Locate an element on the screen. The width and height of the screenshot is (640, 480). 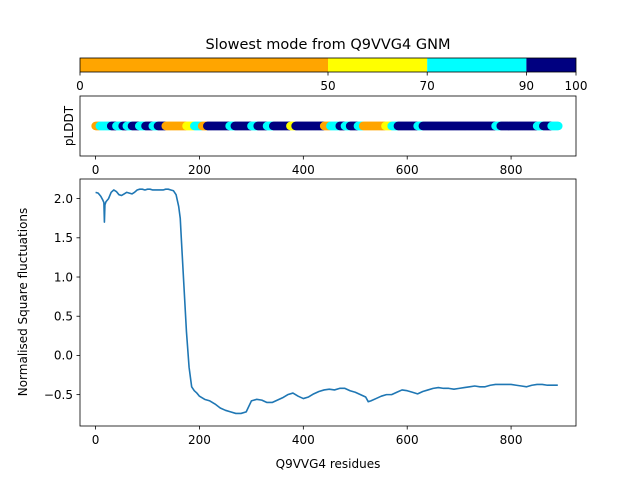
colorbar-tick-label: 70 is located at coordinates (427, 86).